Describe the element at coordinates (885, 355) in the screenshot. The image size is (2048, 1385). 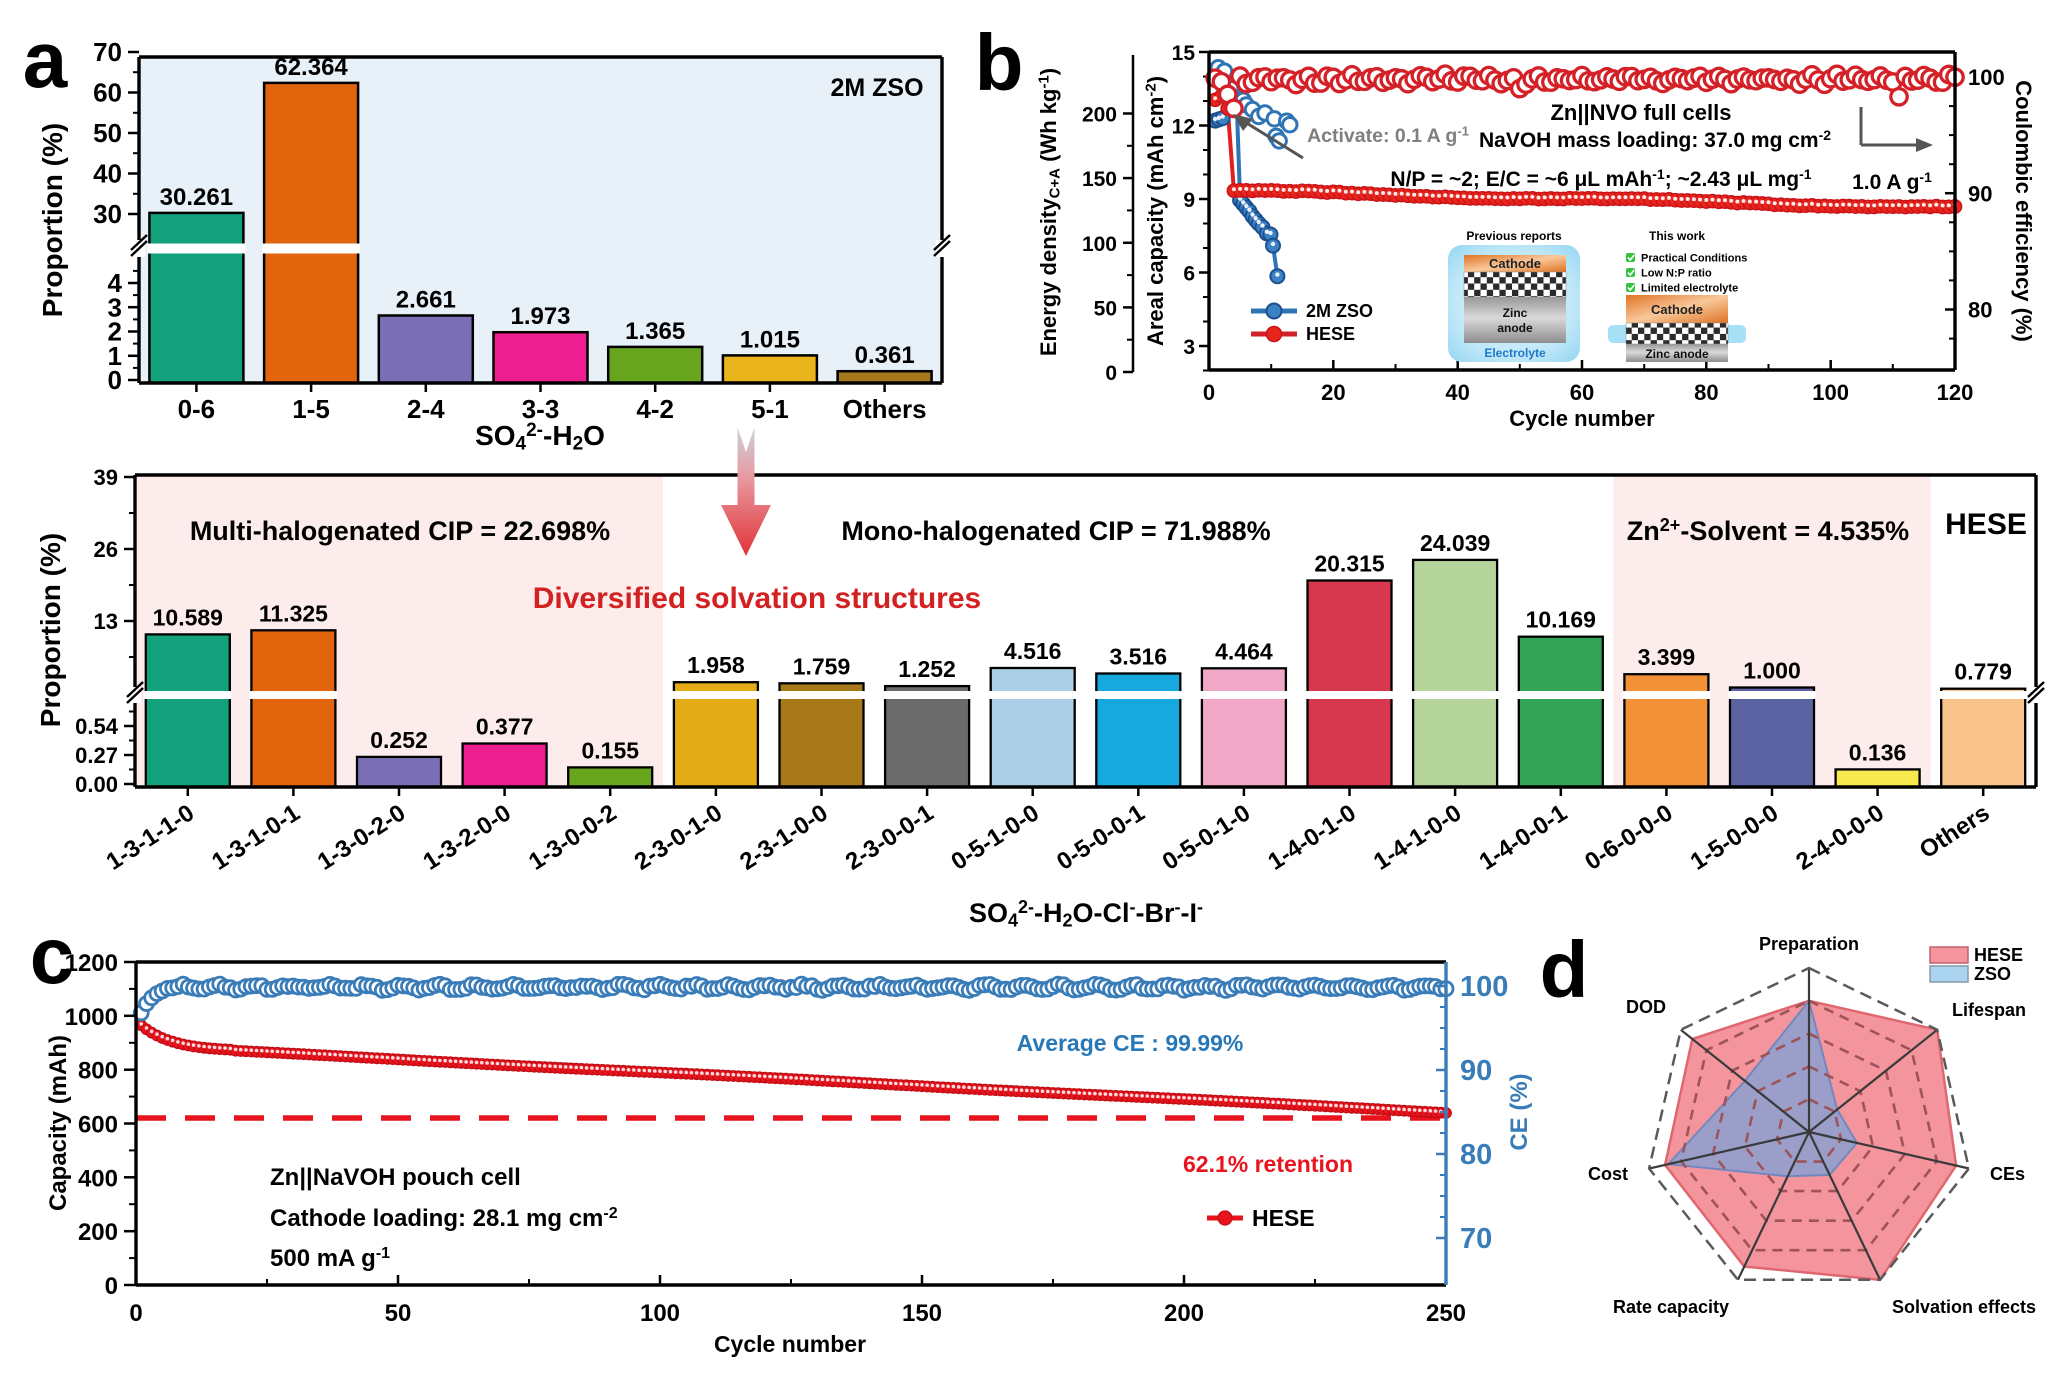
I see `svg-text: 0.361` at that location.